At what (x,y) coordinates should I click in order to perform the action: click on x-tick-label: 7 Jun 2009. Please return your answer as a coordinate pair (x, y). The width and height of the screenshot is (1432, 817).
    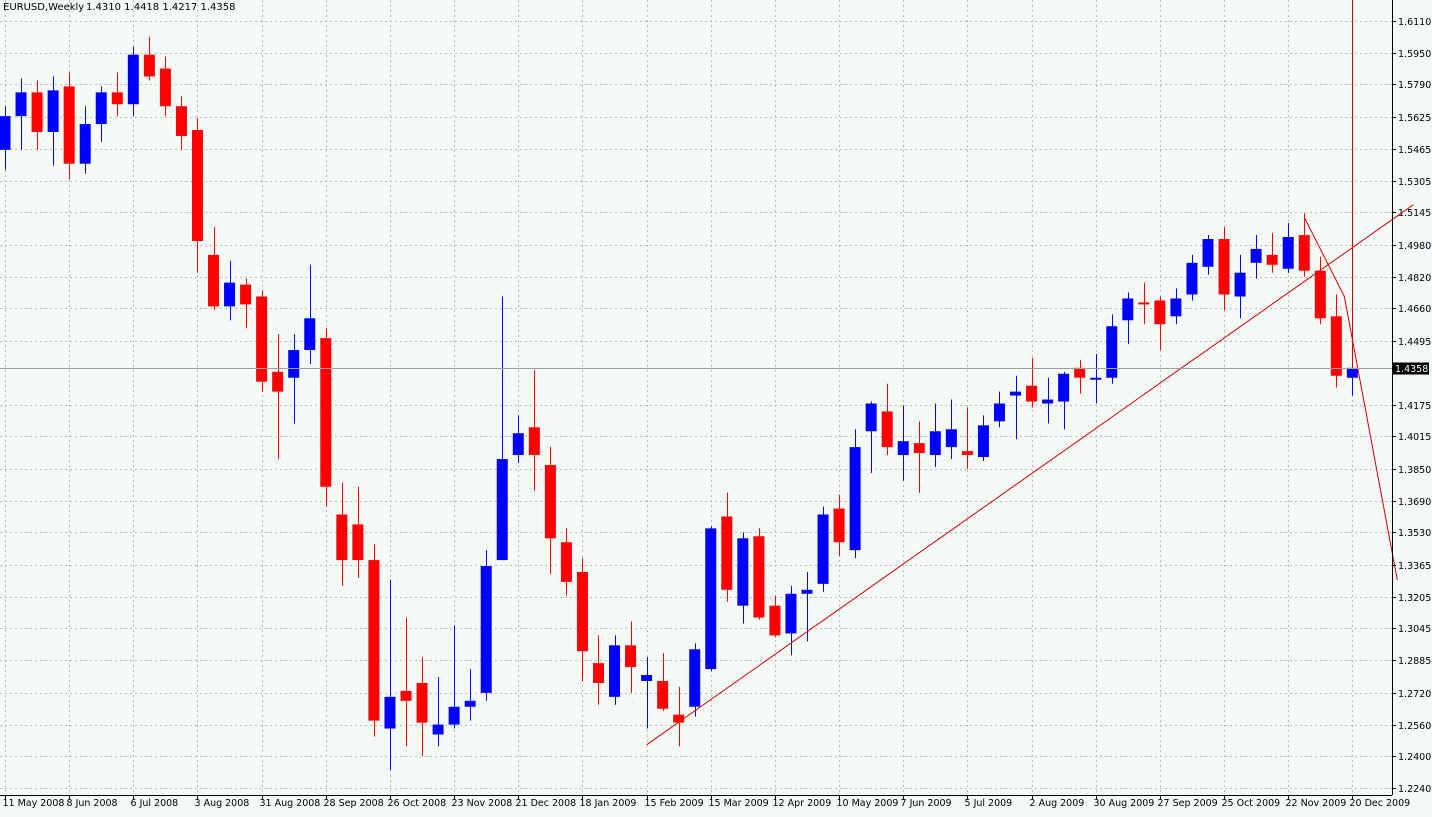
    Looking at the image, I should click on (926, 803).